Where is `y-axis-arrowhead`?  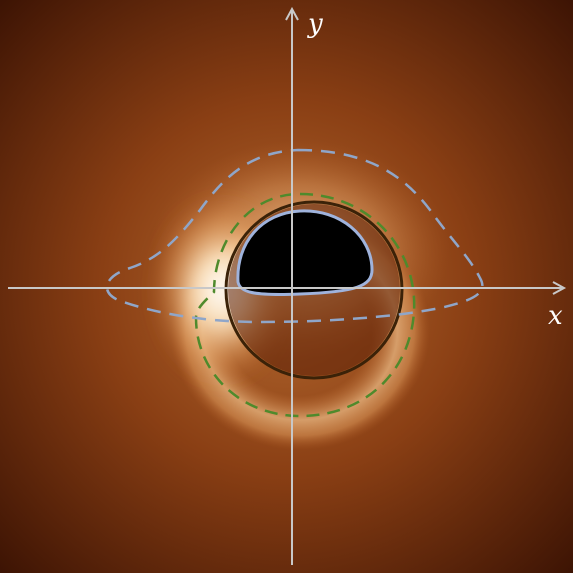 y-axis-arrowhead is located at coordinates (292, 13).